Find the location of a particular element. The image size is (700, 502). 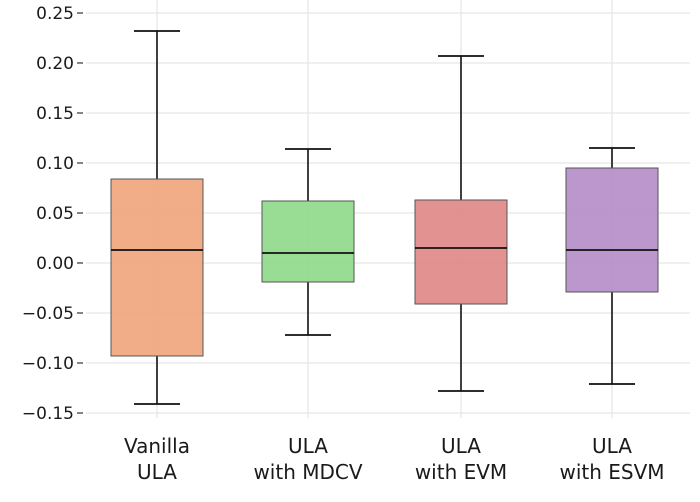

y-axis-ticks: 0.25 0.20 0.15 0.10 0.05 0.00 −0.05 −0.10 −0.15 is located at coordinates (52, 214).